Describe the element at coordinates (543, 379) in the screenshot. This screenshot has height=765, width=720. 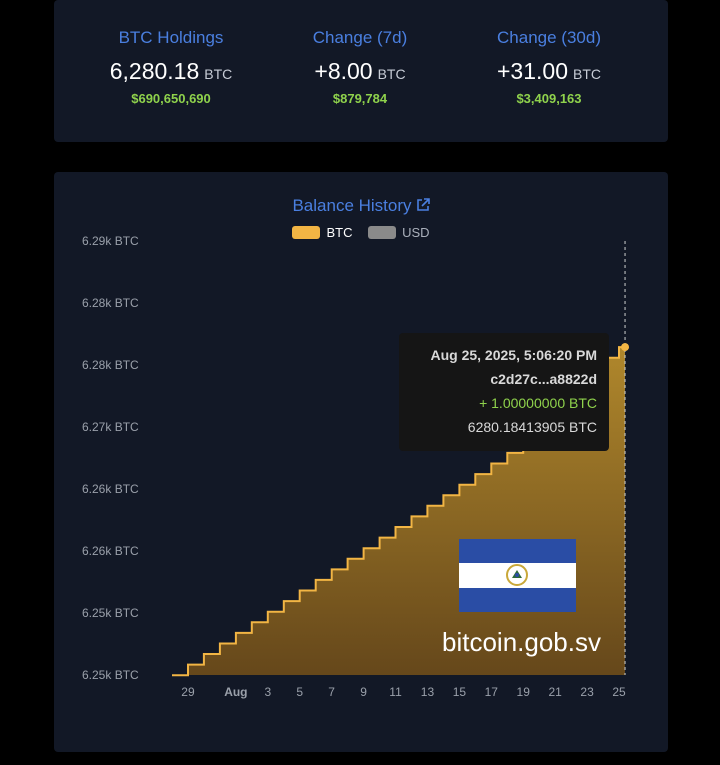
I see `tooltip-tx-id: c2d27c...a8822d` at that location.